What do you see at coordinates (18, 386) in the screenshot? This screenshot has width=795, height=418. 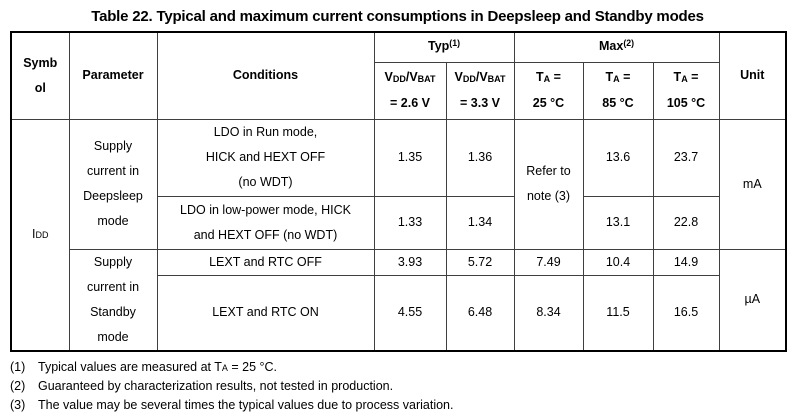 I see `footnote-number: (2)` at bounding box center [18, 386].